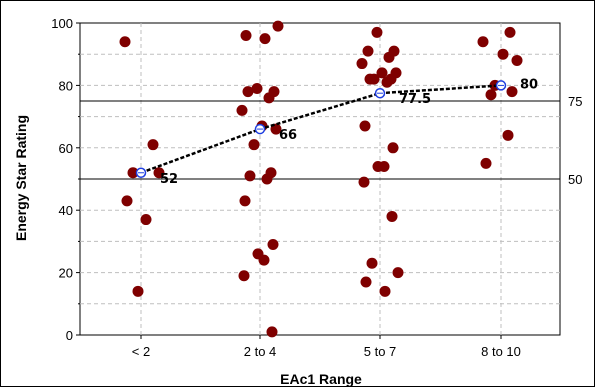  What do you see at coordinates (66, 273) in the screenshot?
I see `y-tick-label: 20` at bounding box center [66, 273].